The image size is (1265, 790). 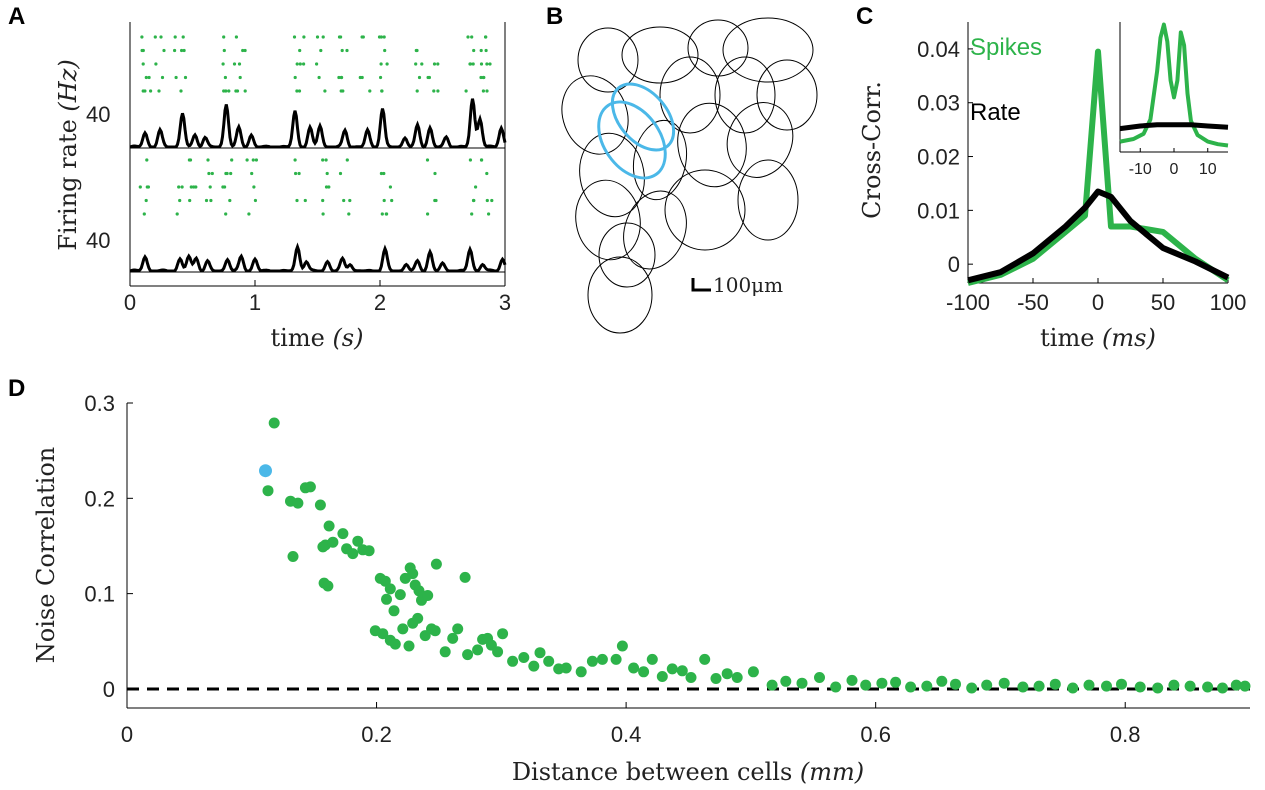 What do you see at coordinates (1098, 167) in the screenshot?
I see `c-lines` at bounding box center [1098, 167].